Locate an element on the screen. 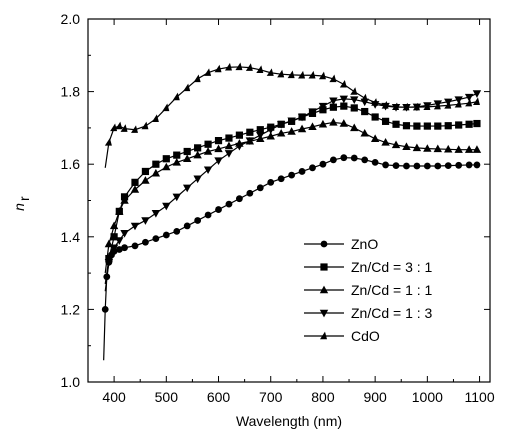 This screenshot has height=446, width=517. y-tick-label: 1.0 is located at coordinates (71, 382).